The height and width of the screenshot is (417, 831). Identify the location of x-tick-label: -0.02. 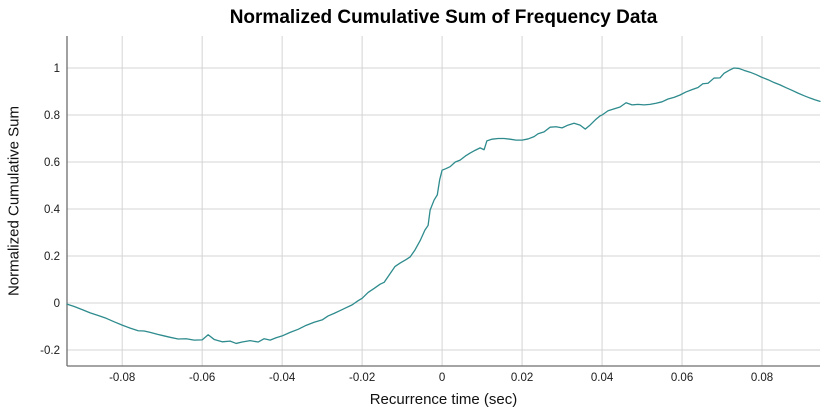
(362, 378).